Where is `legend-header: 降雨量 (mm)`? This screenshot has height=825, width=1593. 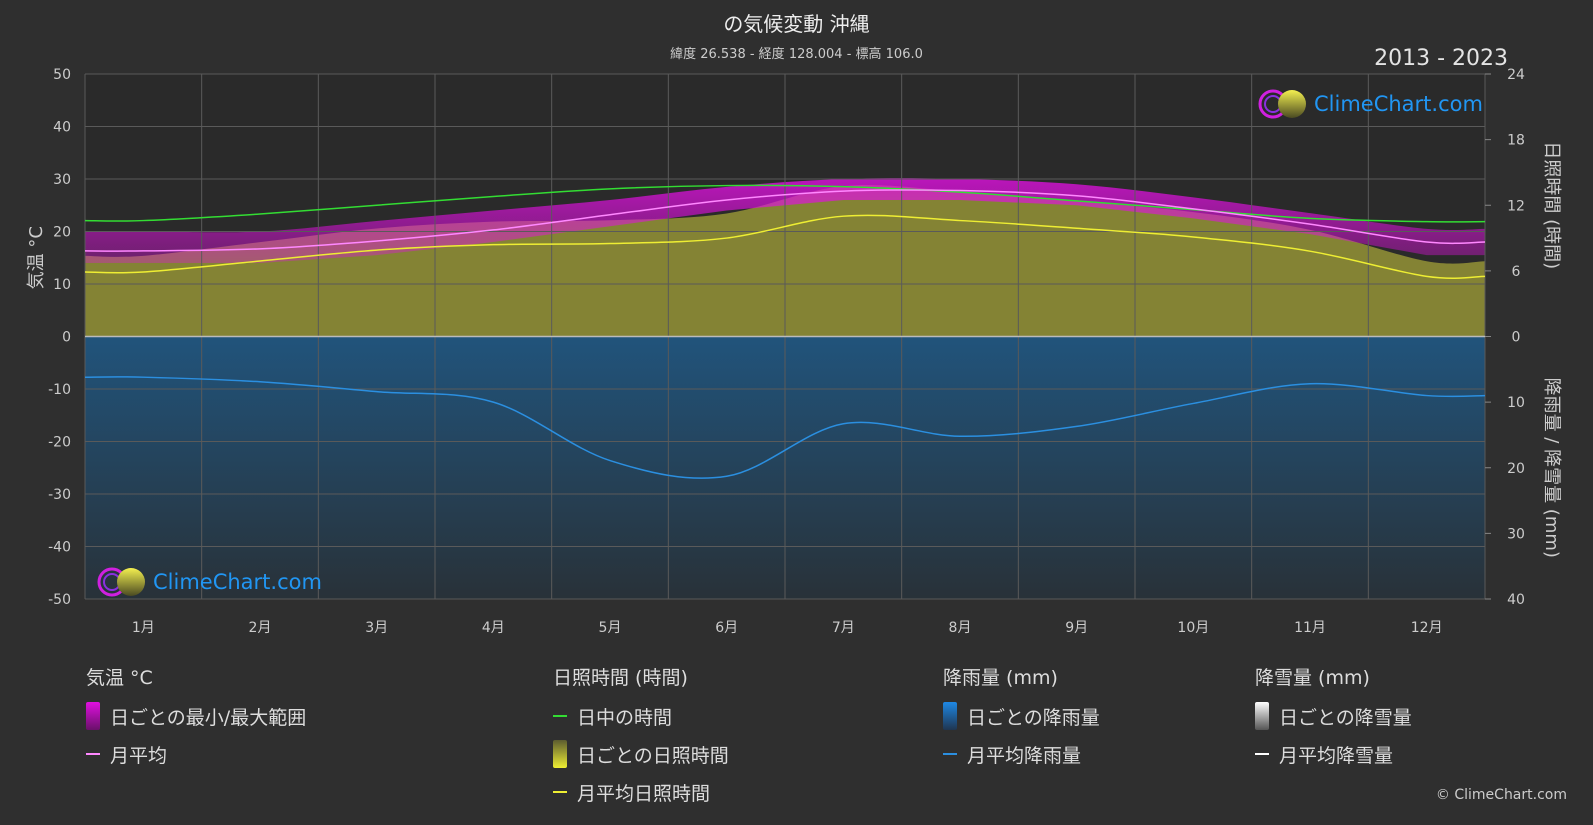
legend-header: 降雨量 (mm) is located at coordinates (1000, 678).